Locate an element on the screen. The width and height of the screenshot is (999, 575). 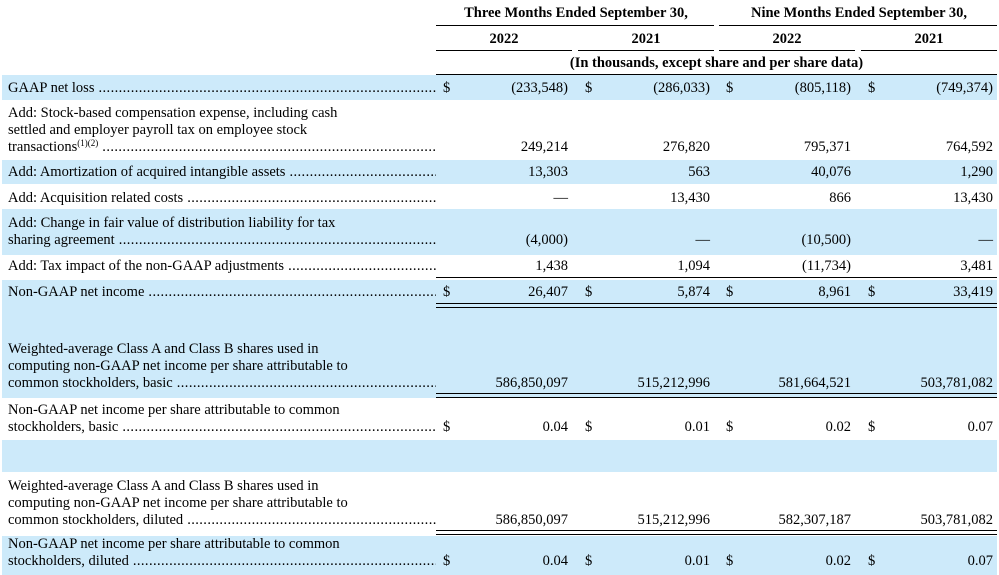
cell-value: 26,407 is located at coordinates (548, 292).